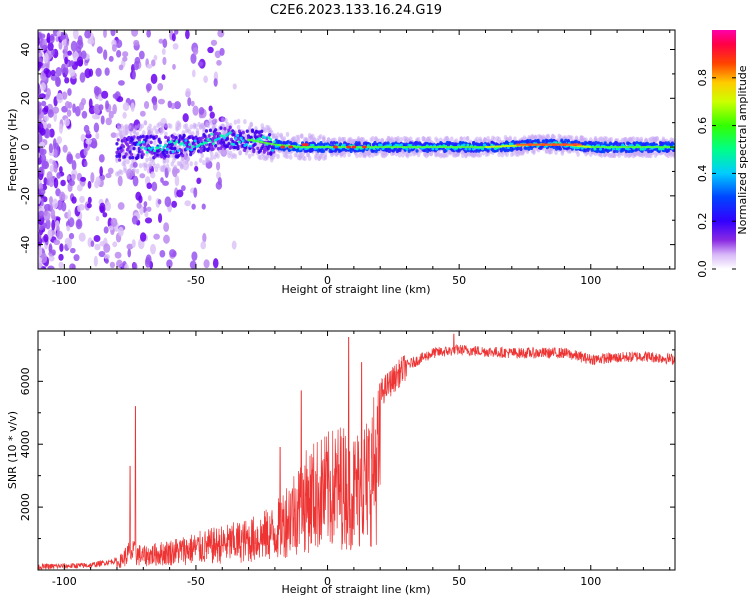 The image size is (750, 600). Describe the element at coordinates (702, 126) in the screenshot. I see `colorbar-tick-label: 0.6` at that location.